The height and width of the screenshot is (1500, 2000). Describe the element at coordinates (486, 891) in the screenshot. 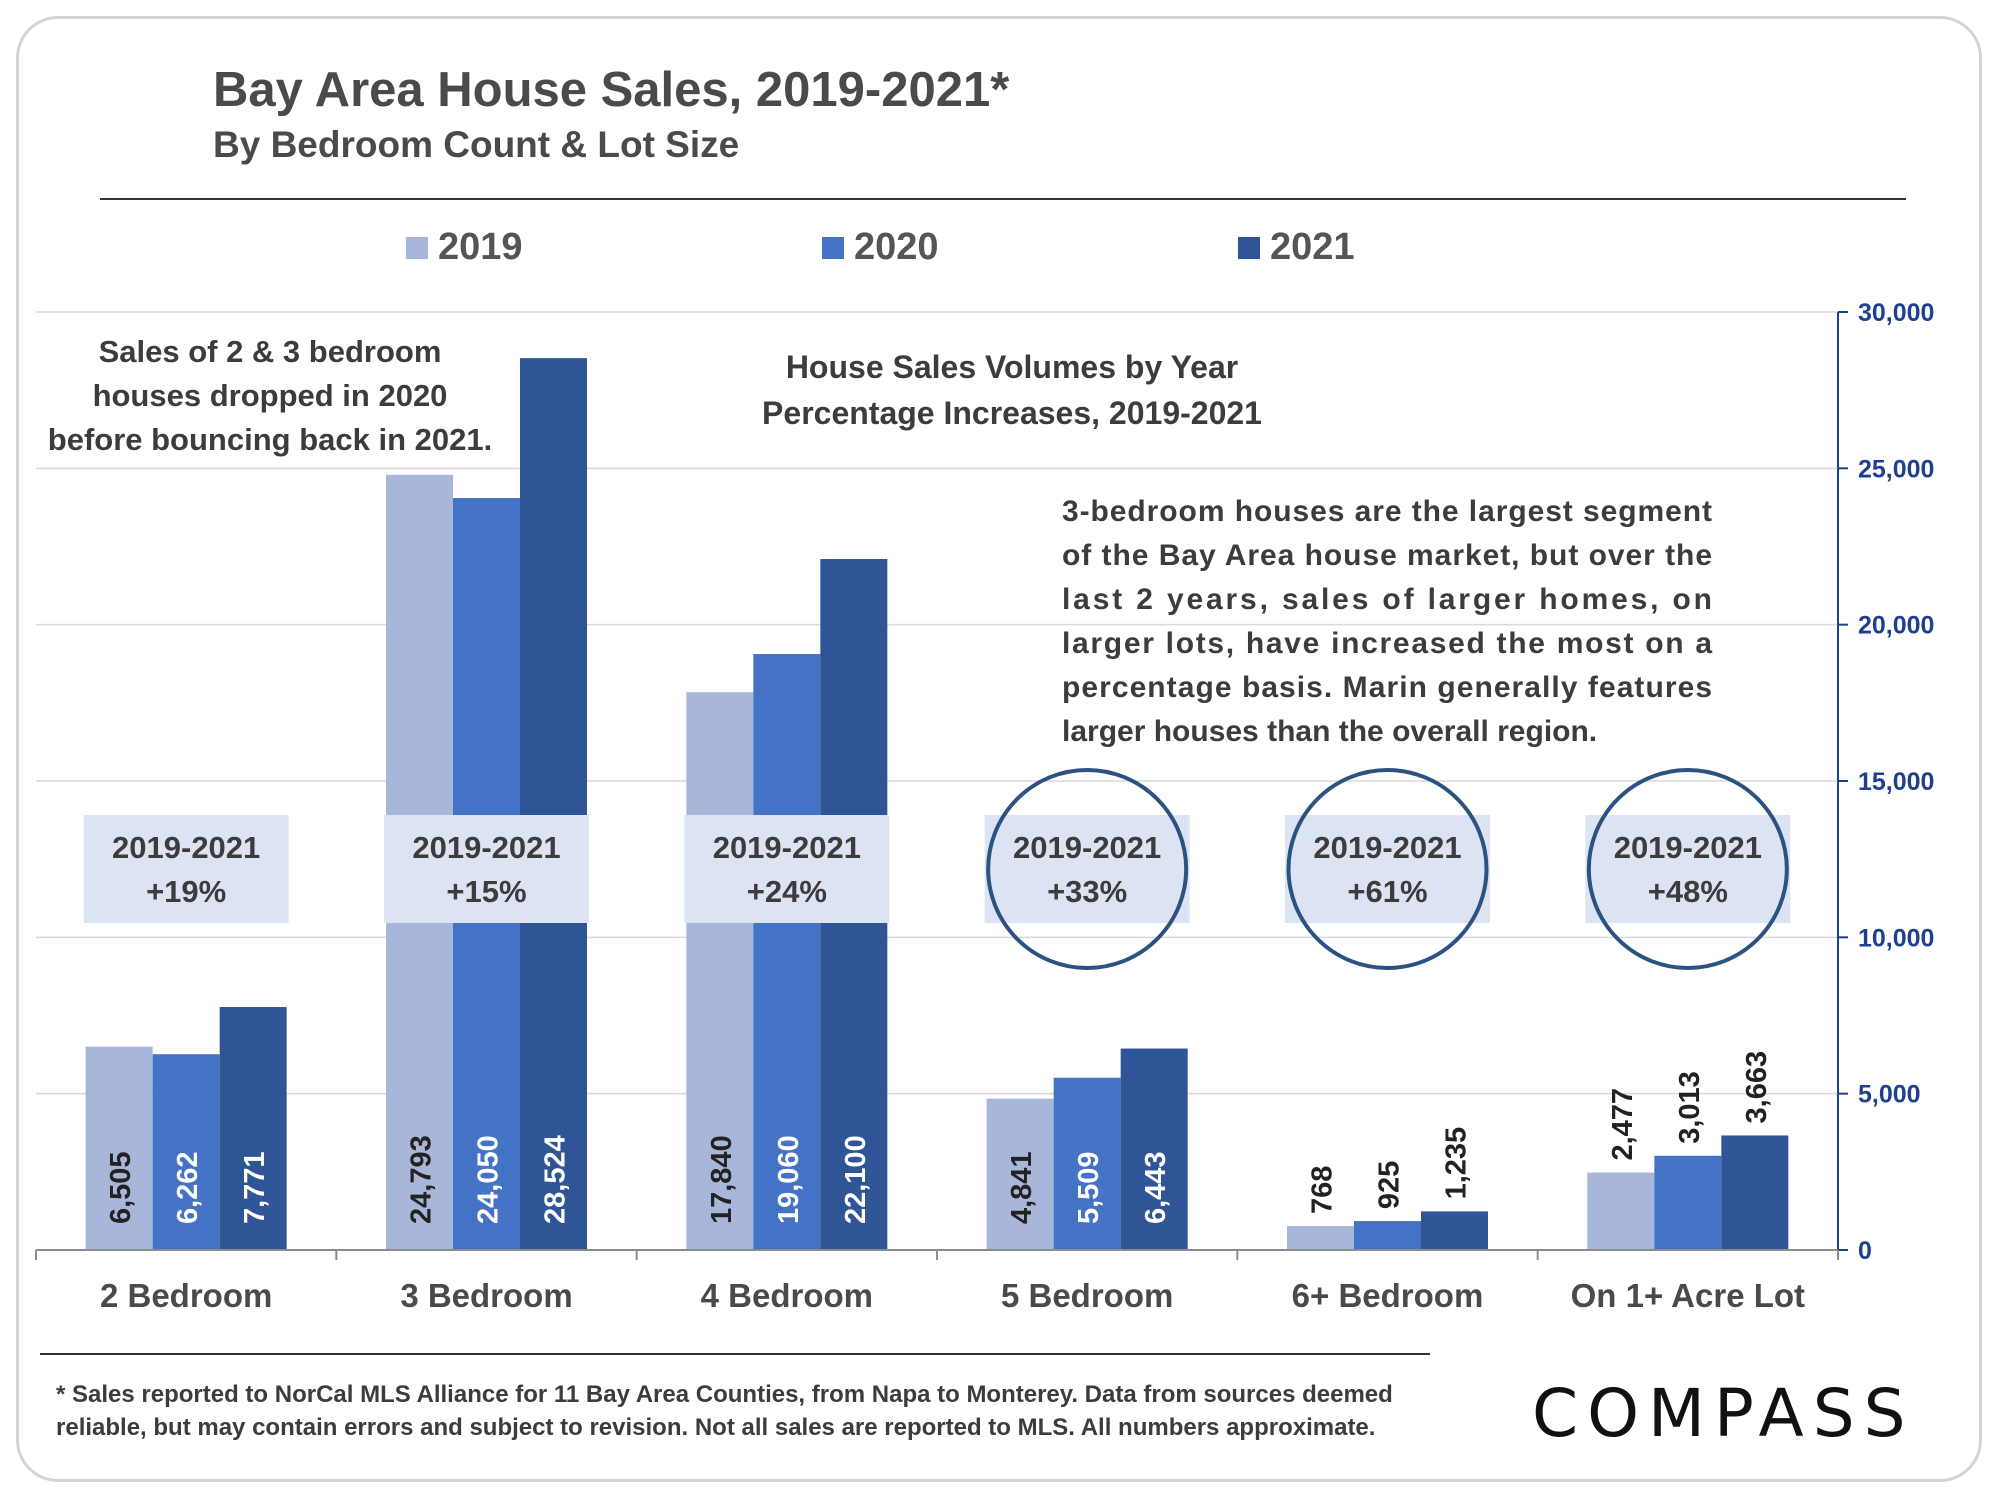

I see `percent-change-value: +15%` at that location.